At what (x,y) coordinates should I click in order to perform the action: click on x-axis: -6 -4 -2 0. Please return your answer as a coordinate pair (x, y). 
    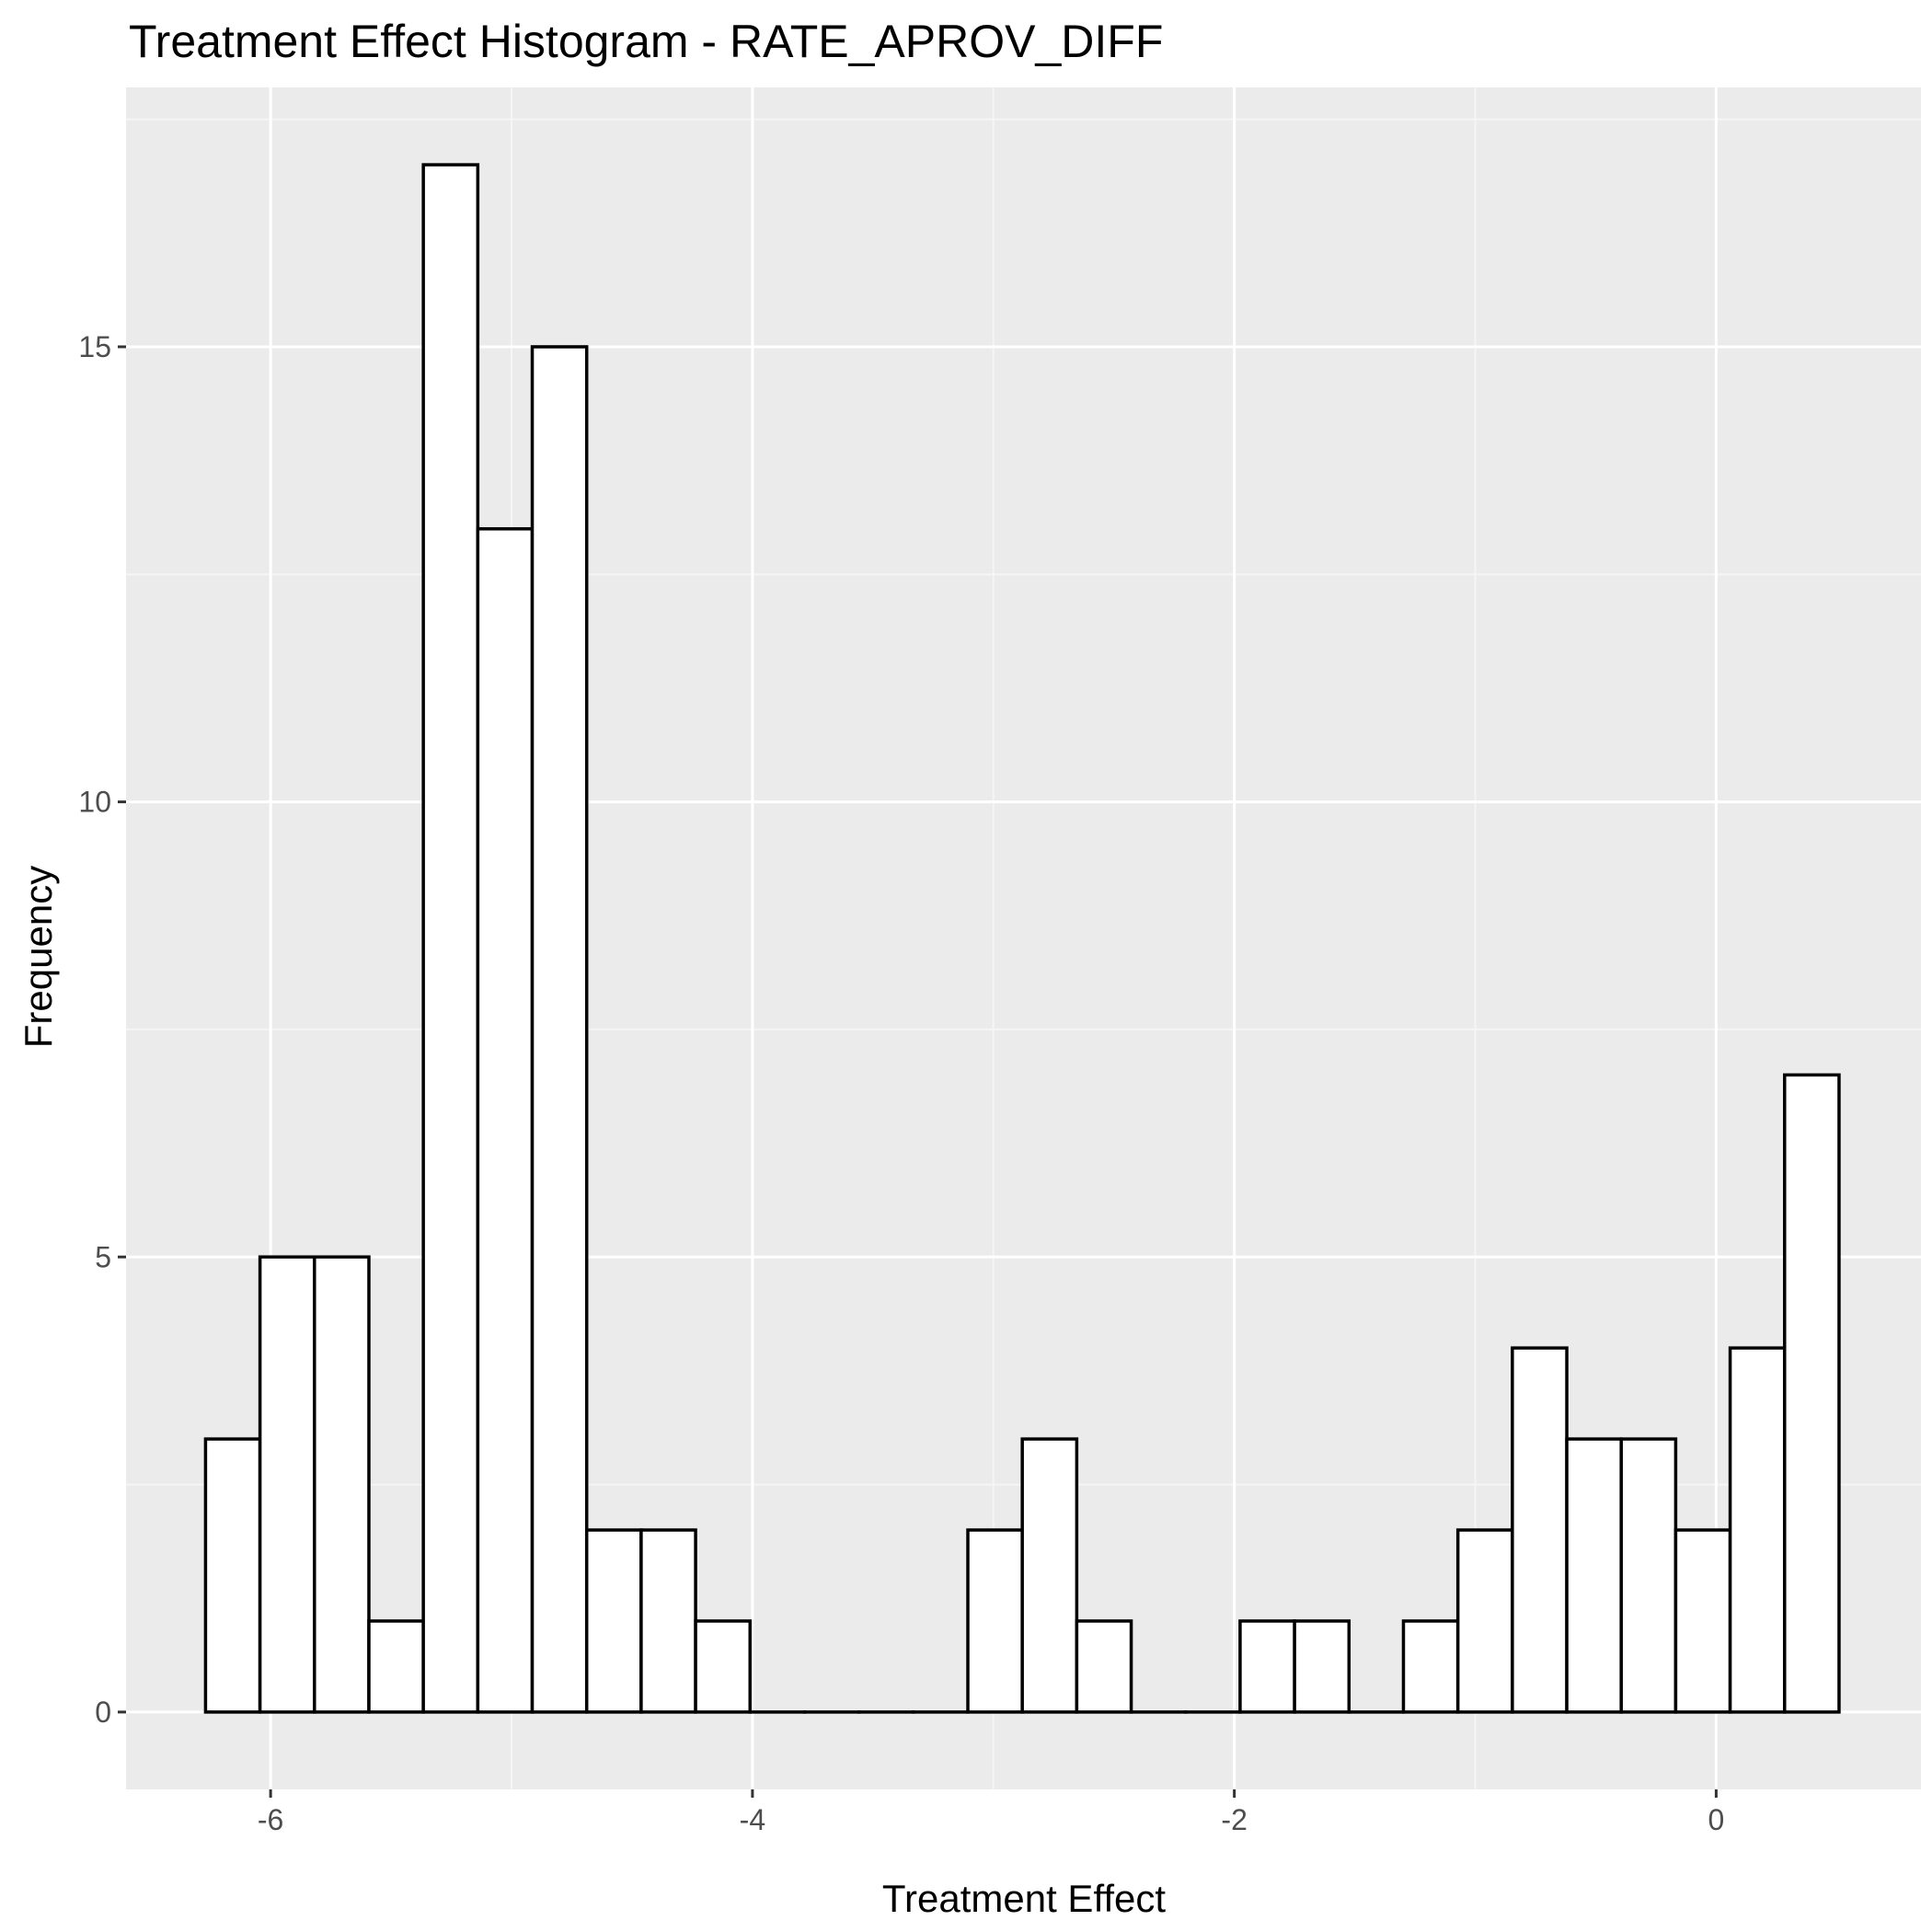
    Looking at the image, I should click on (991, 1812).